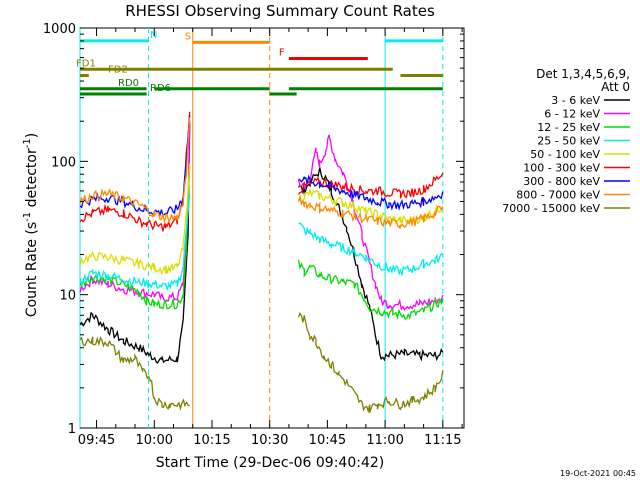 The height and width of the screenshot is (480, 640). I want to click on legend-label-8: 7000 - 15000 keV, so click(551, 208).